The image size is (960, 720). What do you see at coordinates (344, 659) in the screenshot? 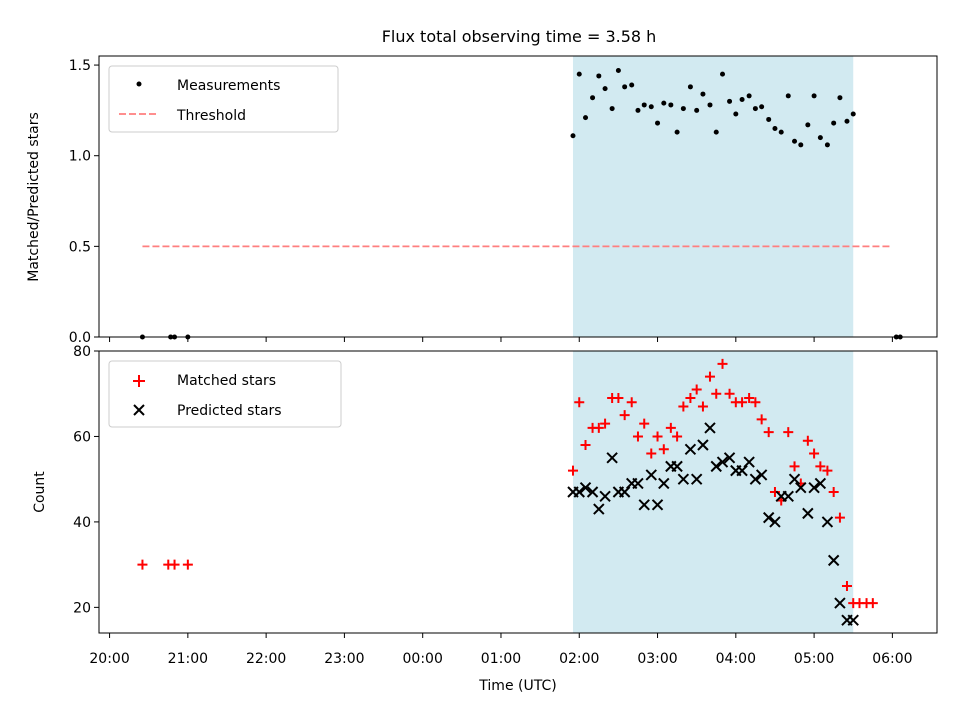
I see `x-tick-label: 23:00` at bounding box center [344, 659].